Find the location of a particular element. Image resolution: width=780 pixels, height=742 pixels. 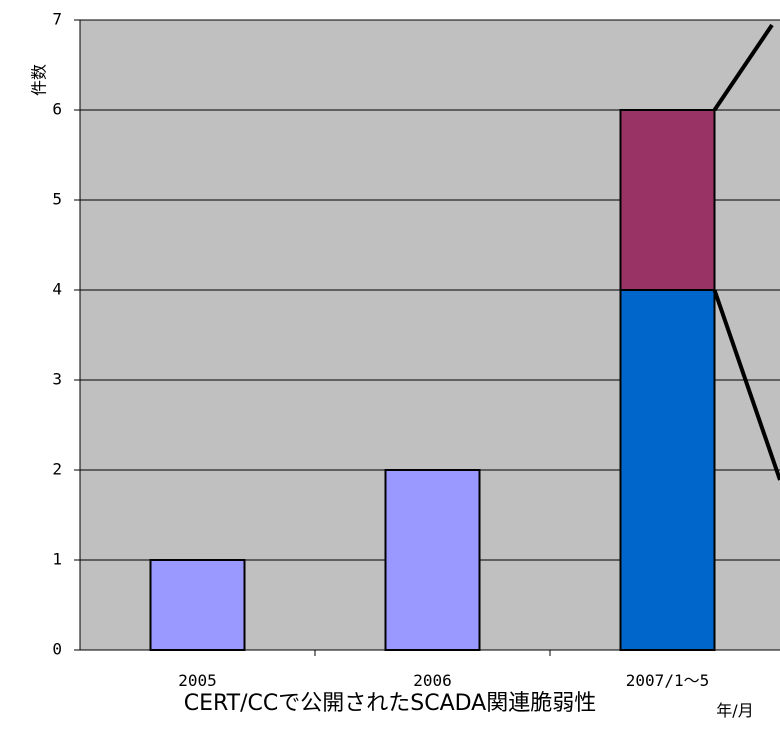

x-tick-labels: 2005 2006 2007/1～5 is located at coordinates (443, 680).